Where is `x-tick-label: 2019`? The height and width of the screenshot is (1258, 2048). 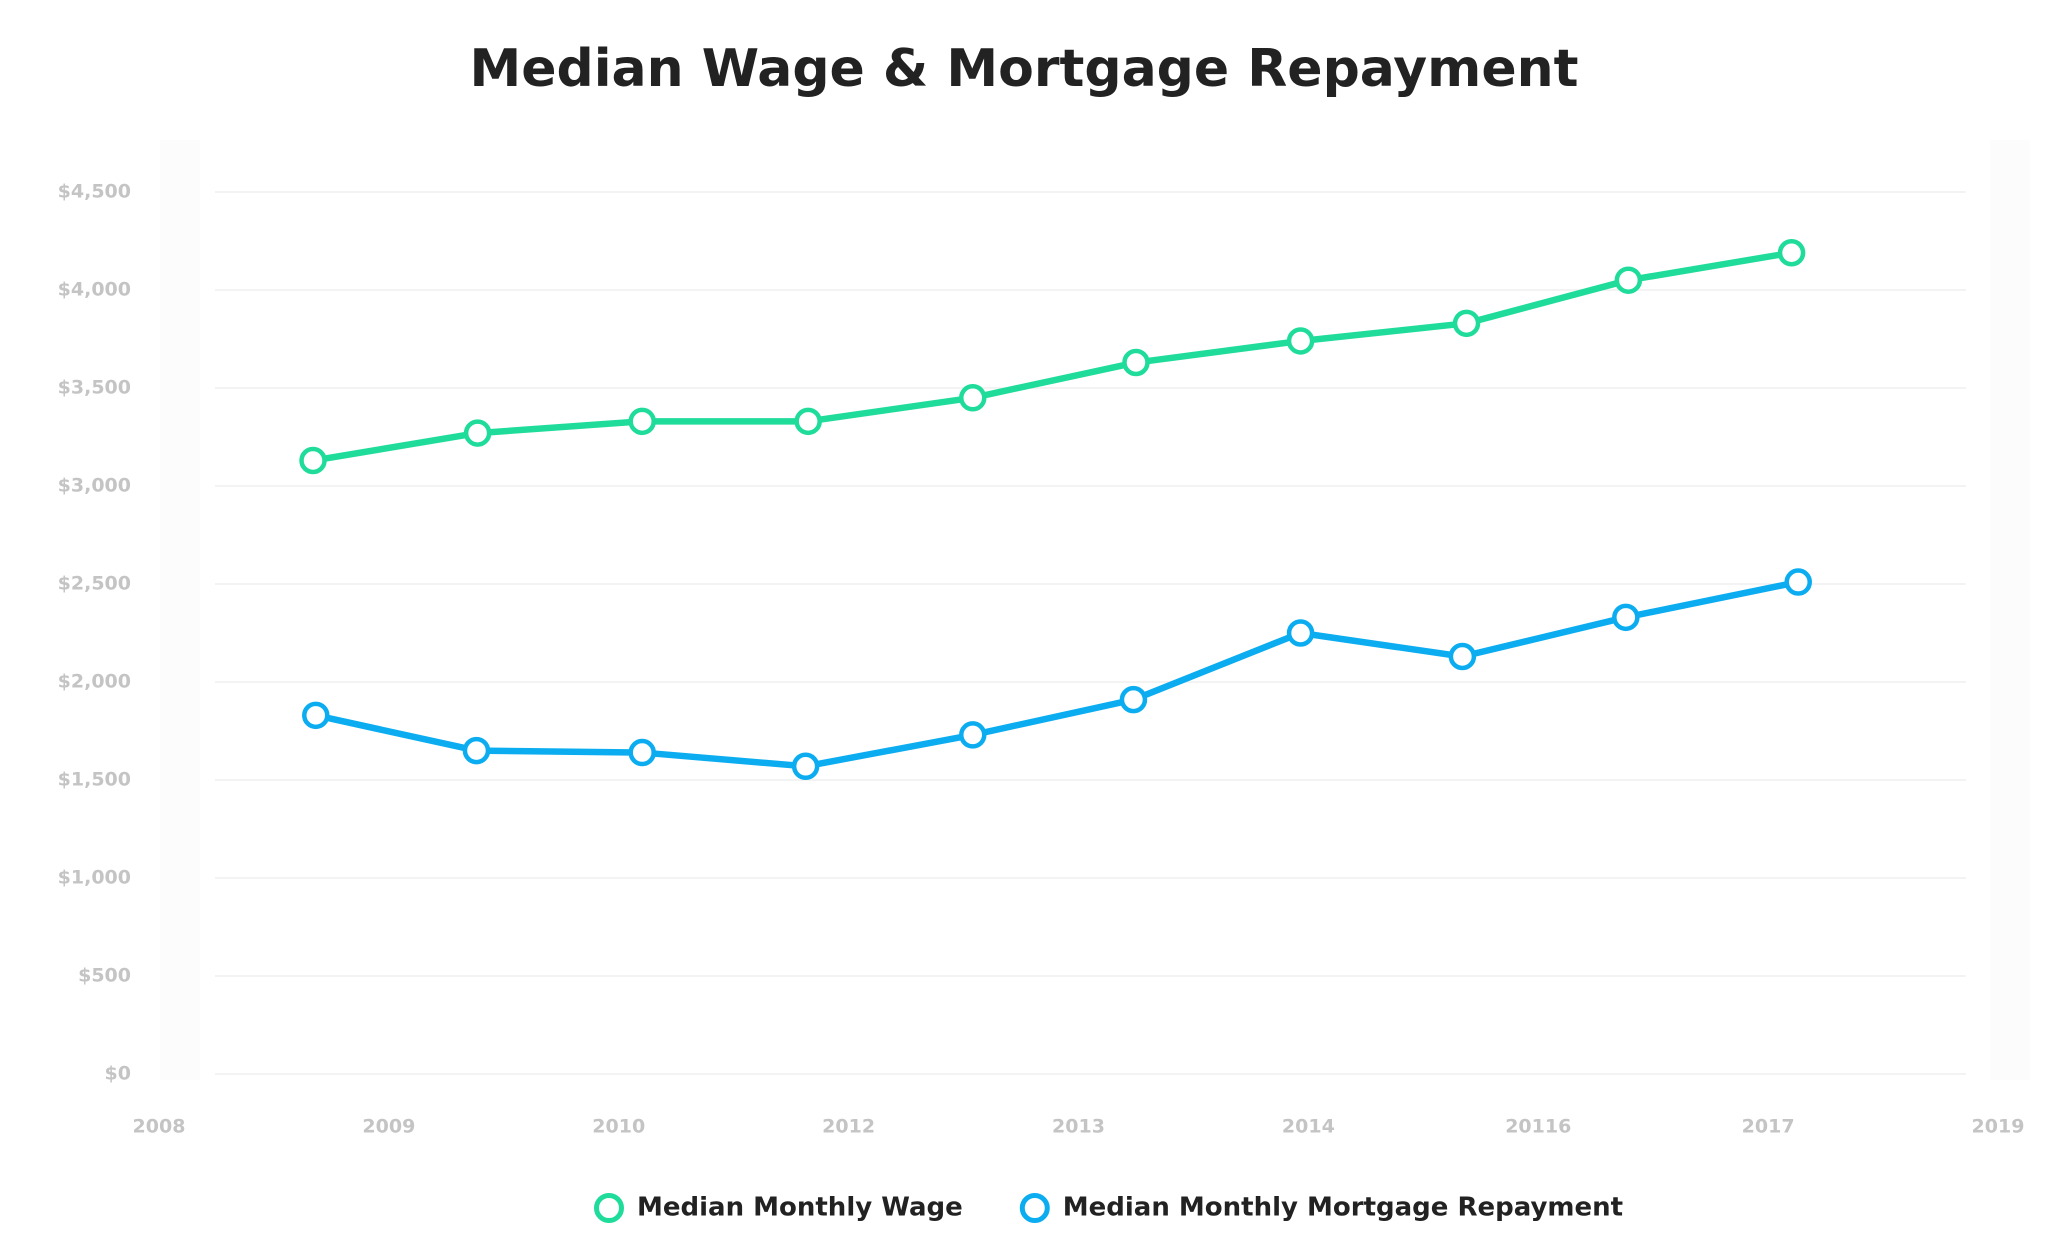
x-tick-label: 2019 is located at coordinates (1998, 1127).